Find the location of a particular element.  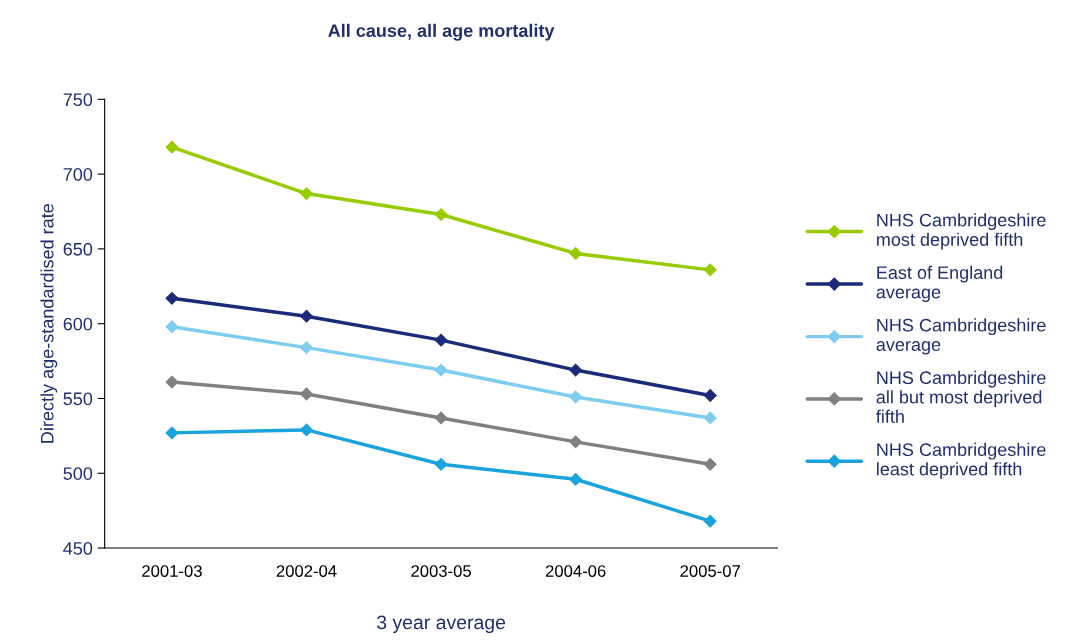

y-tick-label: 750 is located at coordinates (78, 100).